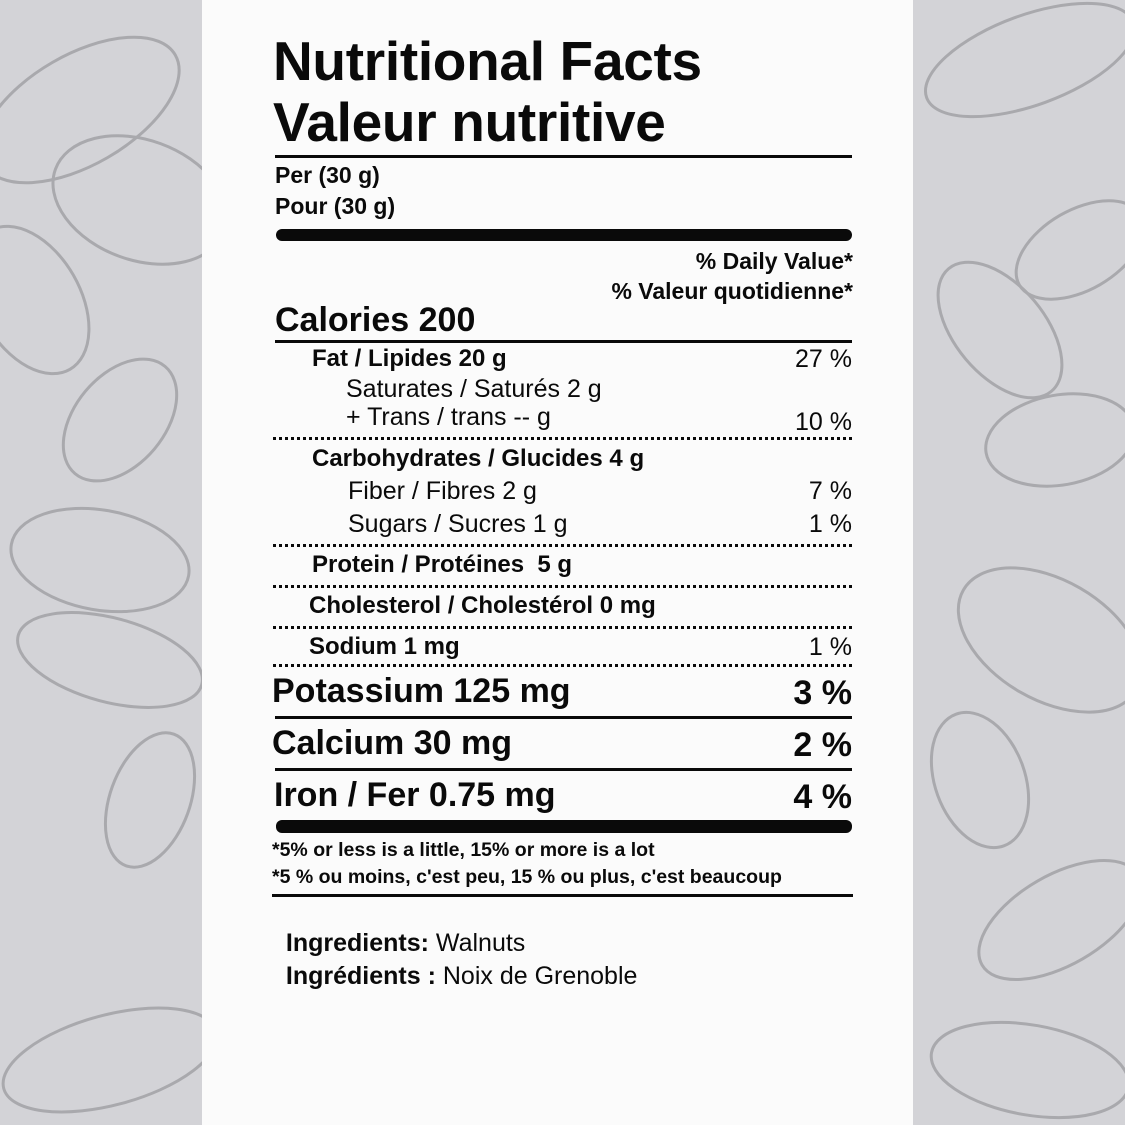 This screenshot has width=1125, height=1125. What do you see at coordinates (482, 605) in the screenshot?
I see `nutrient-cholesterol: Cholesterol / Cholestérol 0 mg` at bounding box center [482, 605].